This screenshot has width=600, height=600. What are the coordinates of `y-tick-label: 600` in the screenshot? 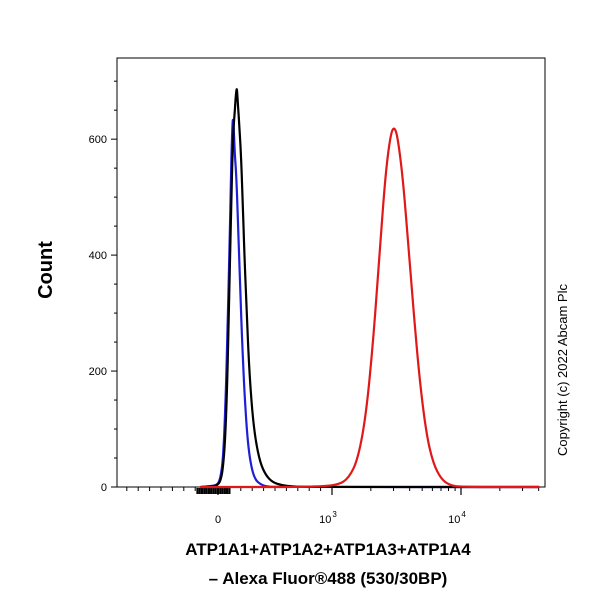 It's located at (98, 140).